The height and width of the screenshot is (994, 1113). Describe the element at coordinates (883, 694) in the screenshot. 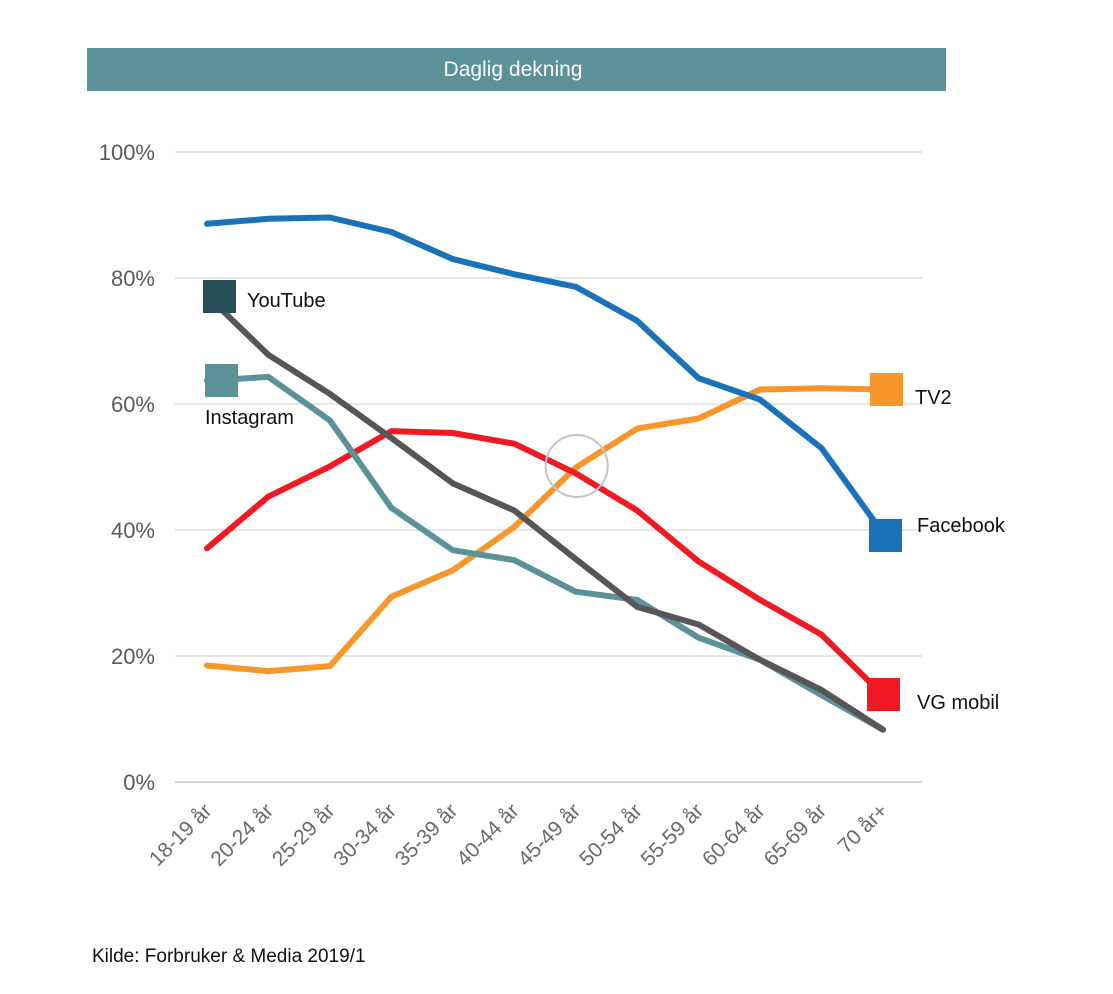

I see `legend-swatch-vg-mobil` at that location.